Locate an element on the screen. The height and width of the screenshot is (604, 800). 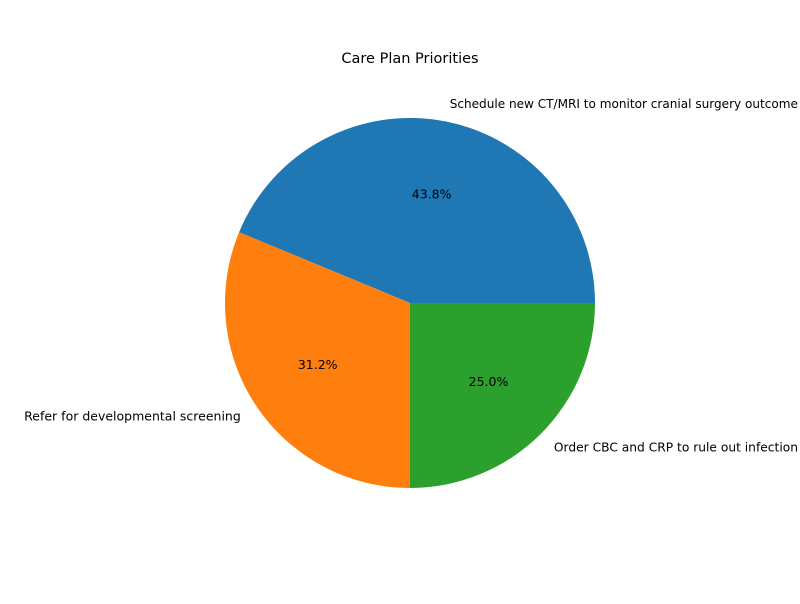
slice-percent-label: 31.2% is located at coordinates (318, 364).